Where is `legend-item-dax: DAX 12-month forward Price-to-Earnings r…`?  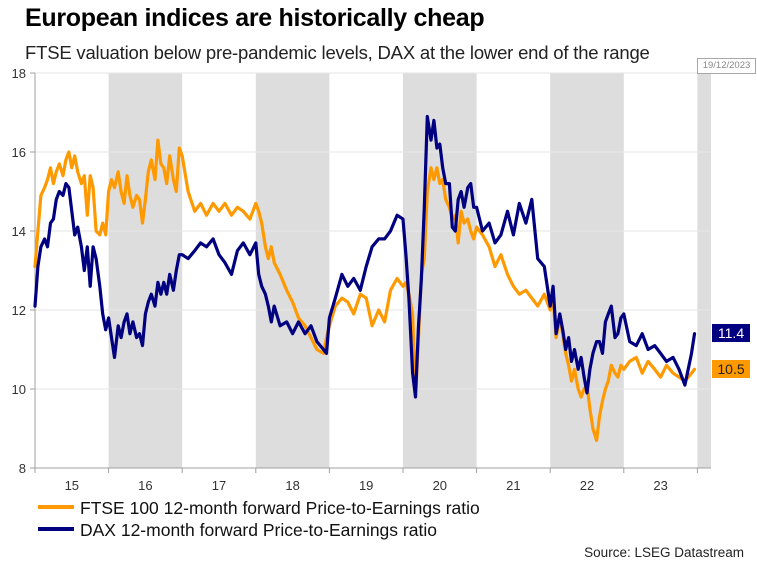
legend-item-dax: DAX 12-month forward Price-to-Earnings r… is located at coordinates (237, 530).